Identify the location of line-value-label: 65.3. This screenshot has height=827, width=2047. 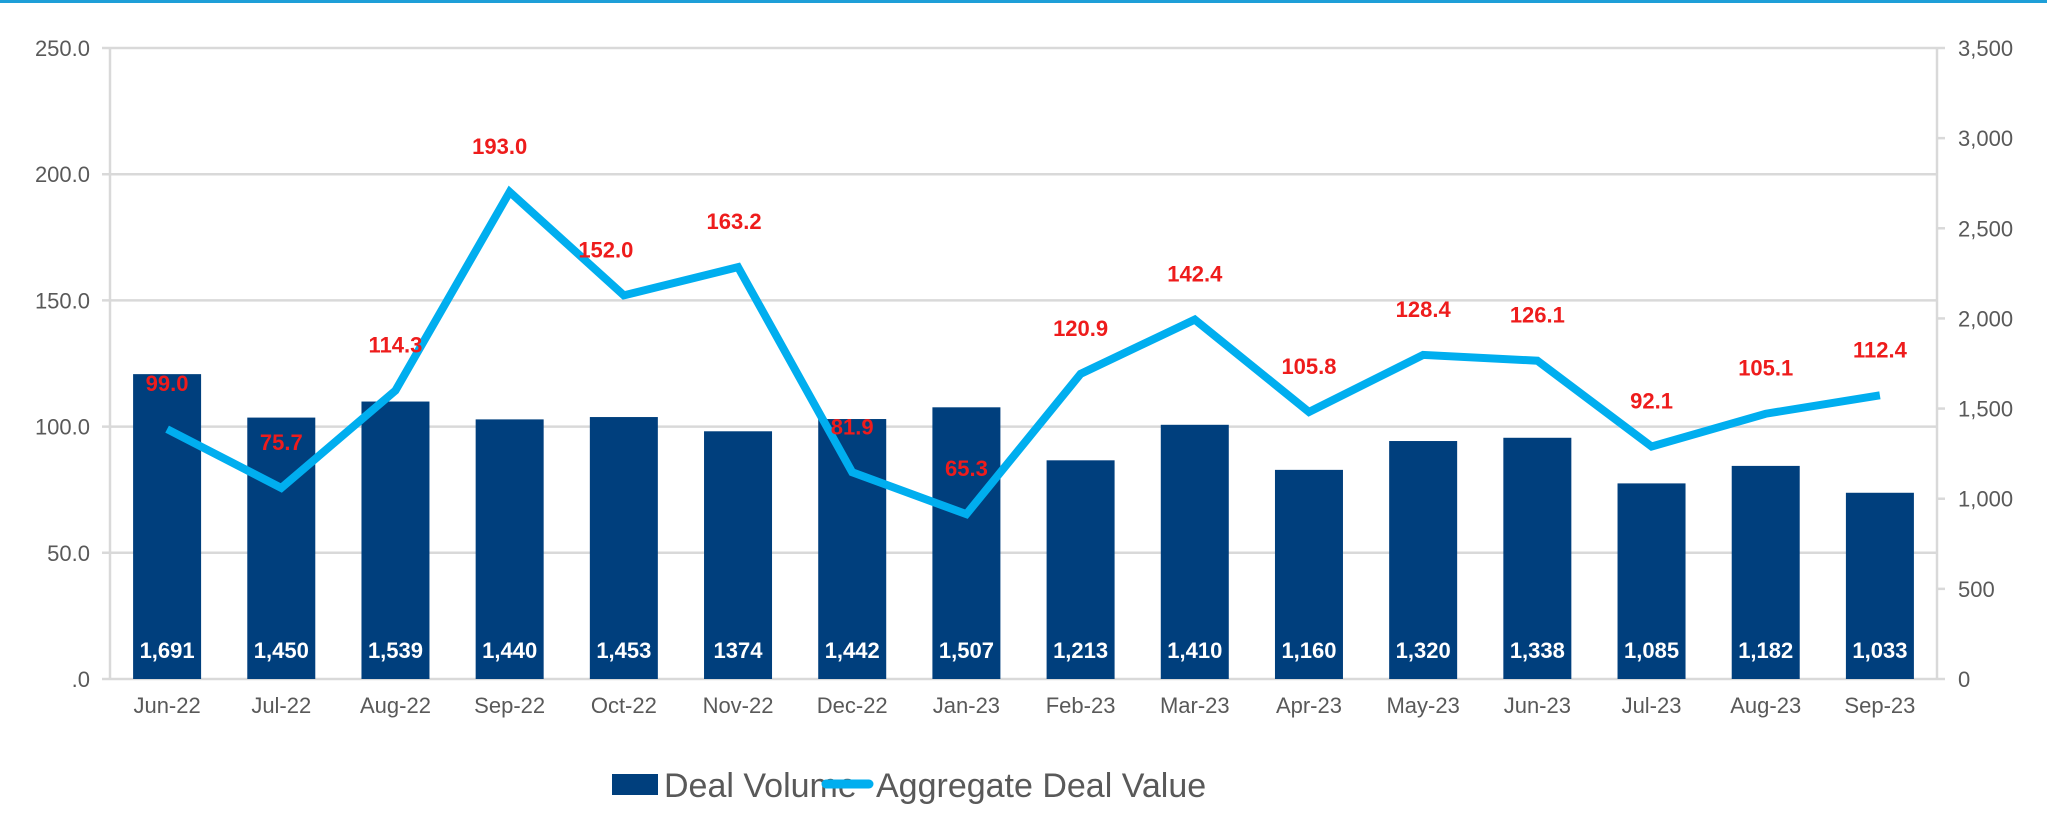
(966, 468).